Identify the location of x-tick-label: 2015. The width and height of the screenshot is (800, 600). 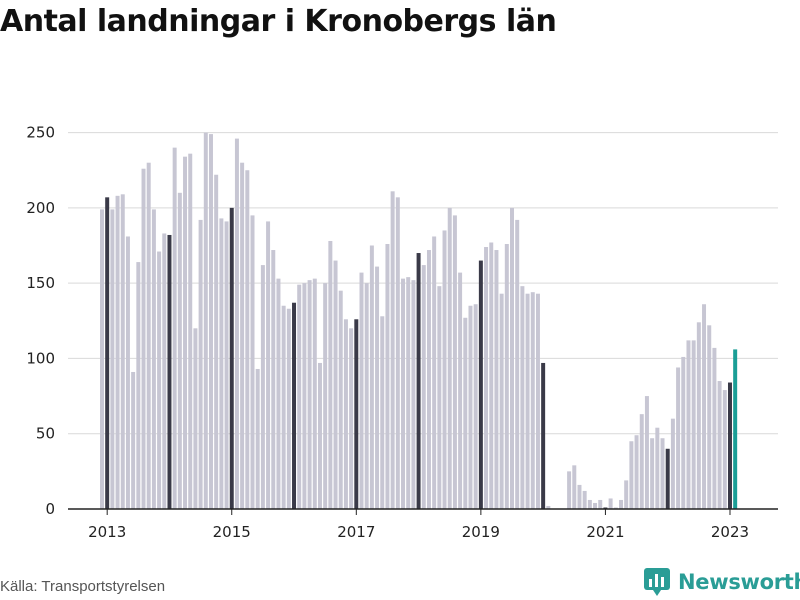
(232, 532).